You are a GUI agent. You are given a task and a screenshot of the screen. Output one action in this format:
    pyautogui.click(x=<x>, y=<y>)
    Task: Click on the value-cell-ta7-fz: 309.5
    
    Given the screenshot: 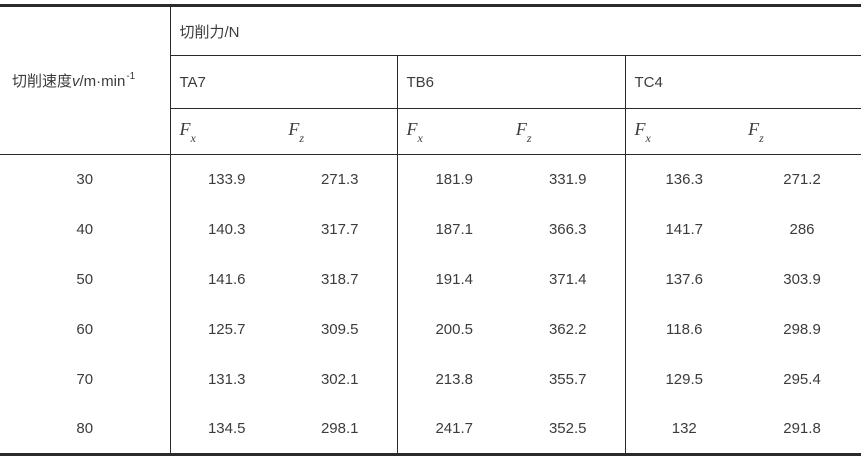 What is the action you would take?
    pyautogui.click(x=339, y=329)
    